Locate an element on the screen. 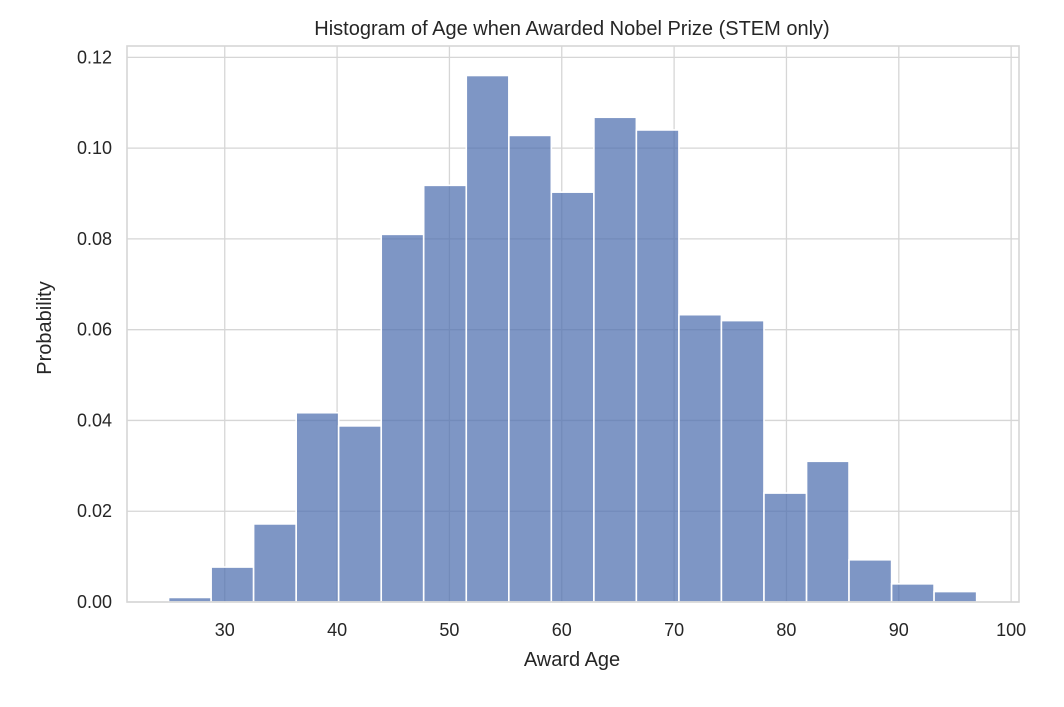 The width and height of the screenshot is (1064, 707). y-tick-label-0.10: 0.10 is located at coordinates (94, 148).